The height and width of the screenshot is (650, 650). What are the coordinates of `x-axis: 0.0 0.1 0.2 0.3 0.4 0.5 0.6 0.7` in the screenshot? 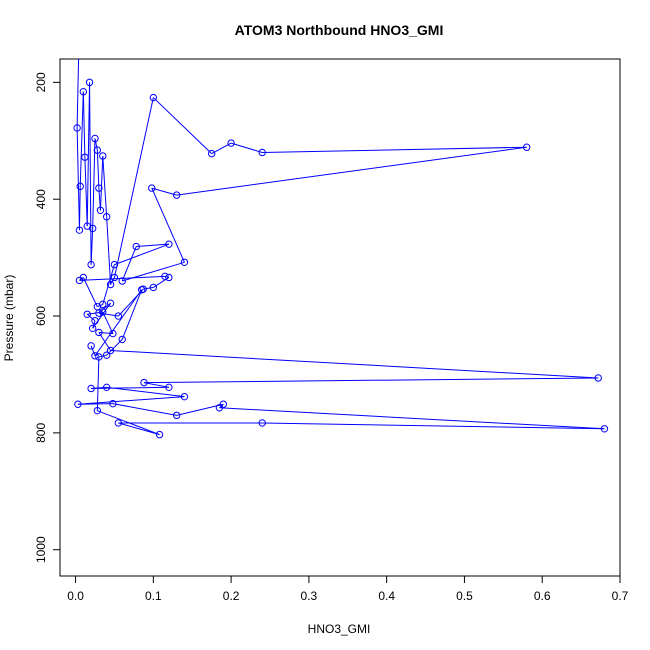 It's located at (348, 589).